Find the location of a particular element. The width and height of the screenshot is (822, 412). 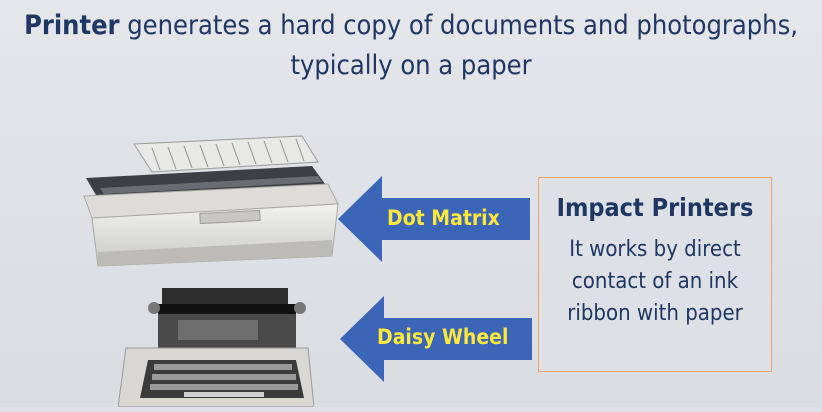

dot-matrix-label: Dot Matrix is located at coordinates (443, 218).